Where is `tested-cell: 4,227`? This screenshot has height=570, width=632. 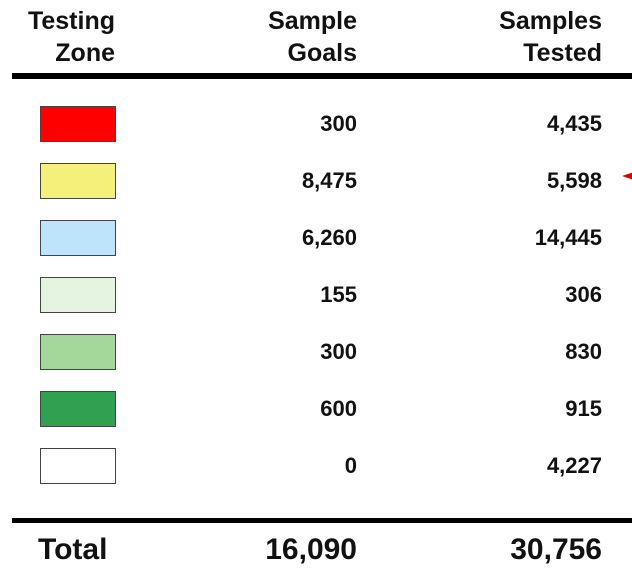 tested-cell: 4,227 is located at coordinates (574, 465).